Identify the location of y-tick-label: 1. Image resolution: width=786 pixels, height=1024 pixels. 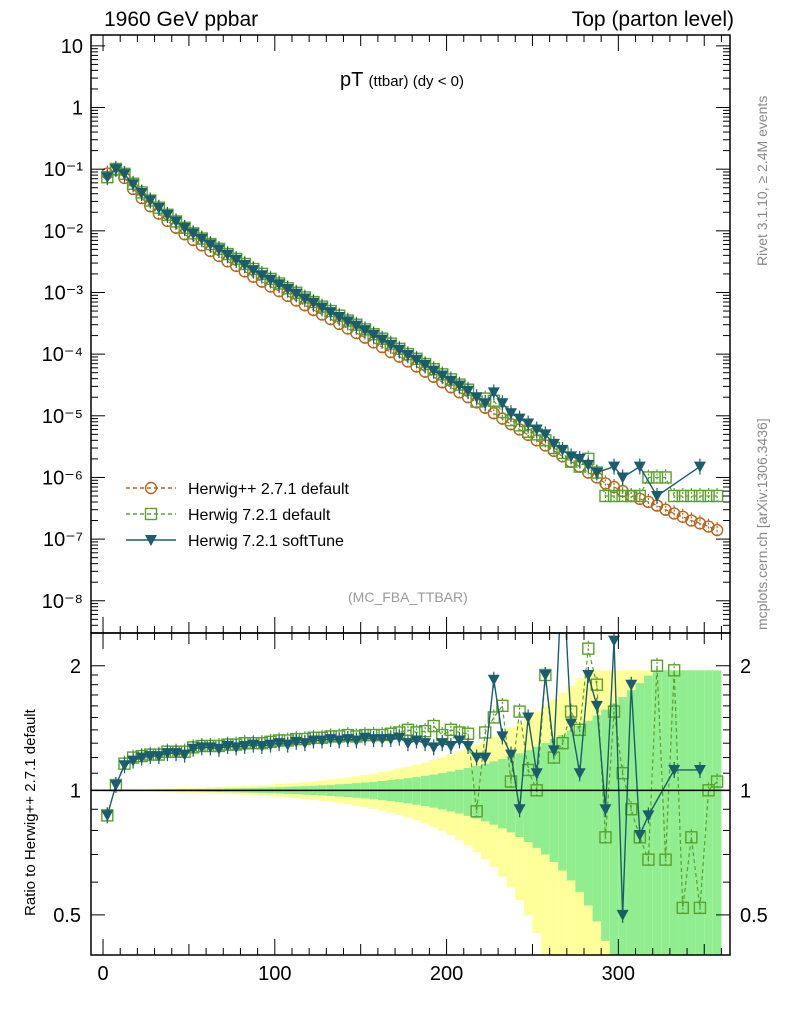
(77, 109).